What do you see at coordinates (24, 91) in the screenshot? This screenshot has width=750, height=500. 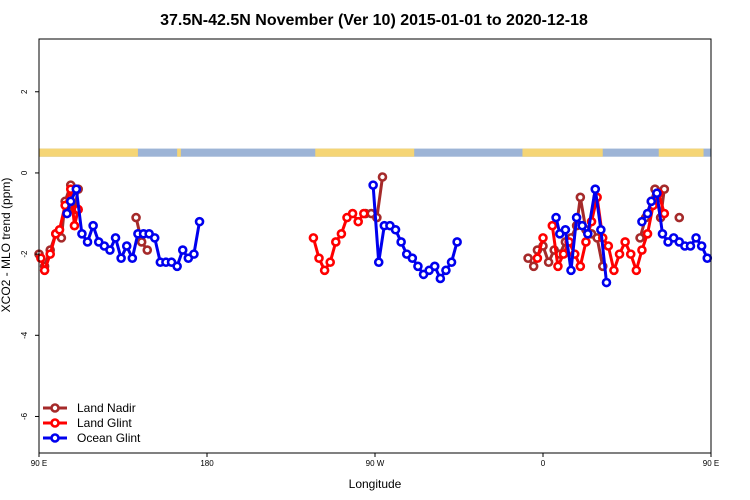 I see `y-tick-label: 2` at bounding box center [24, 91].